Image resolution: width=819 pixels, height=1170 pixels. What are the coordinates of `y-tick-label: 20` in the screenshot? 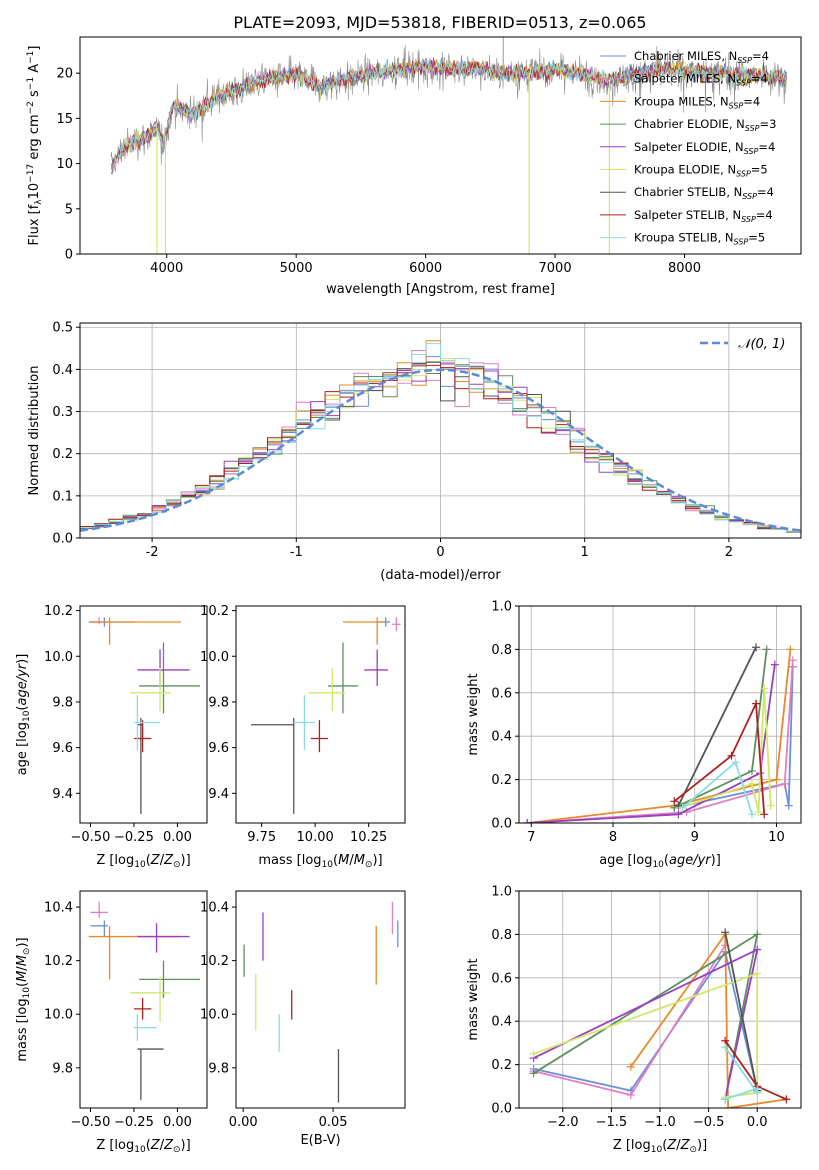 It's located at (64, 74).